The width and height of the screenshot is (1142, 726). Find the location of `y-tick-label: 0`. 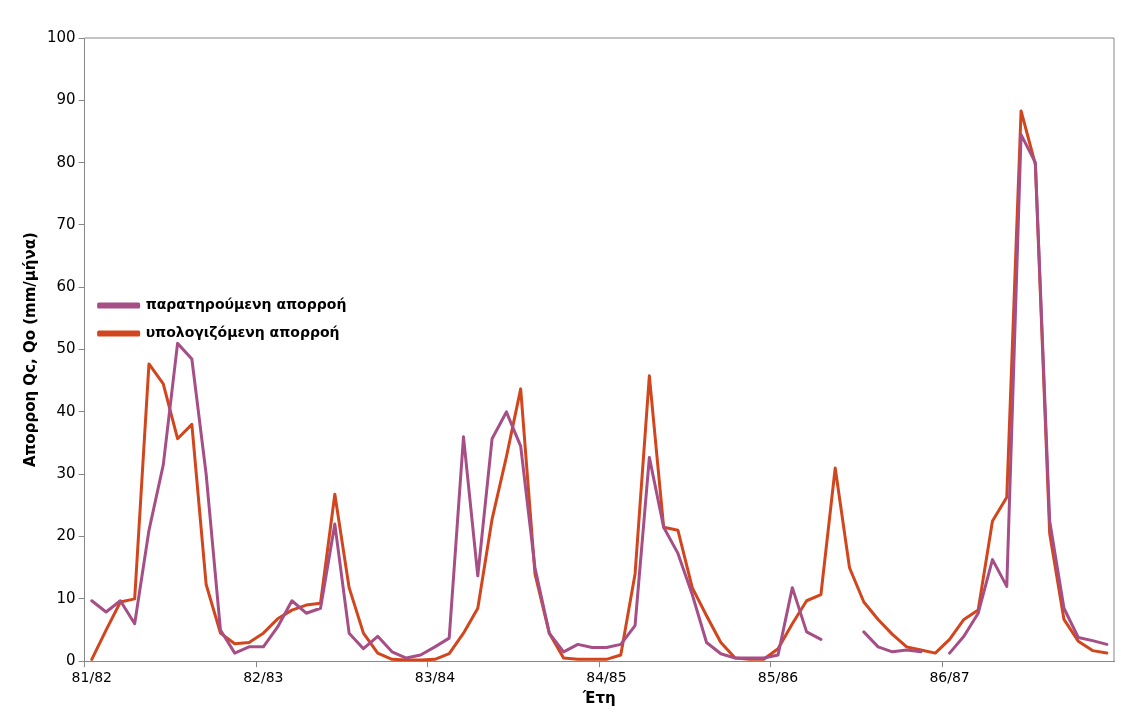

y-tick-label: 0 is located at coordinates (71, 660).